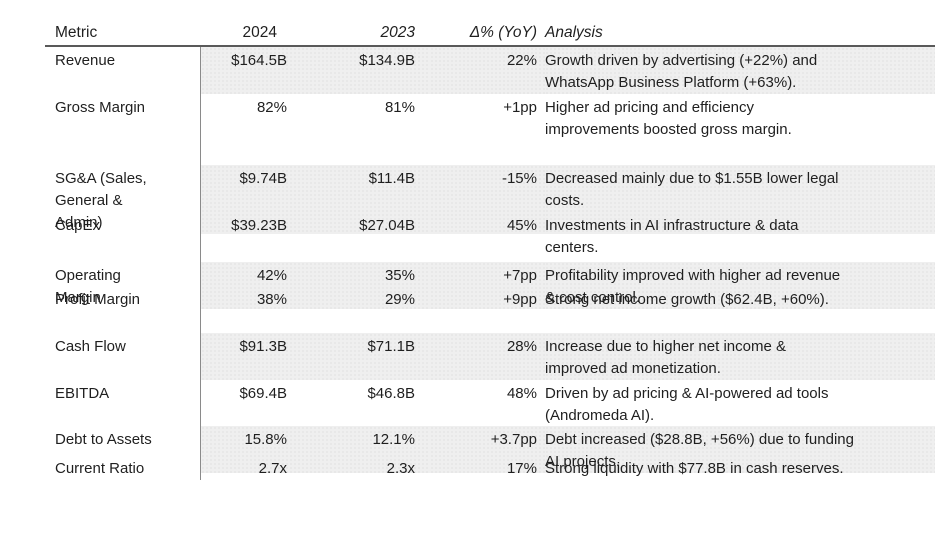 Image resolution: width=940 pixels, height=536 pixels. What do you see at coordinates (399, 299) in the screenshot?
I see `cell-2023: 29%` at bounding box center [399, 299].